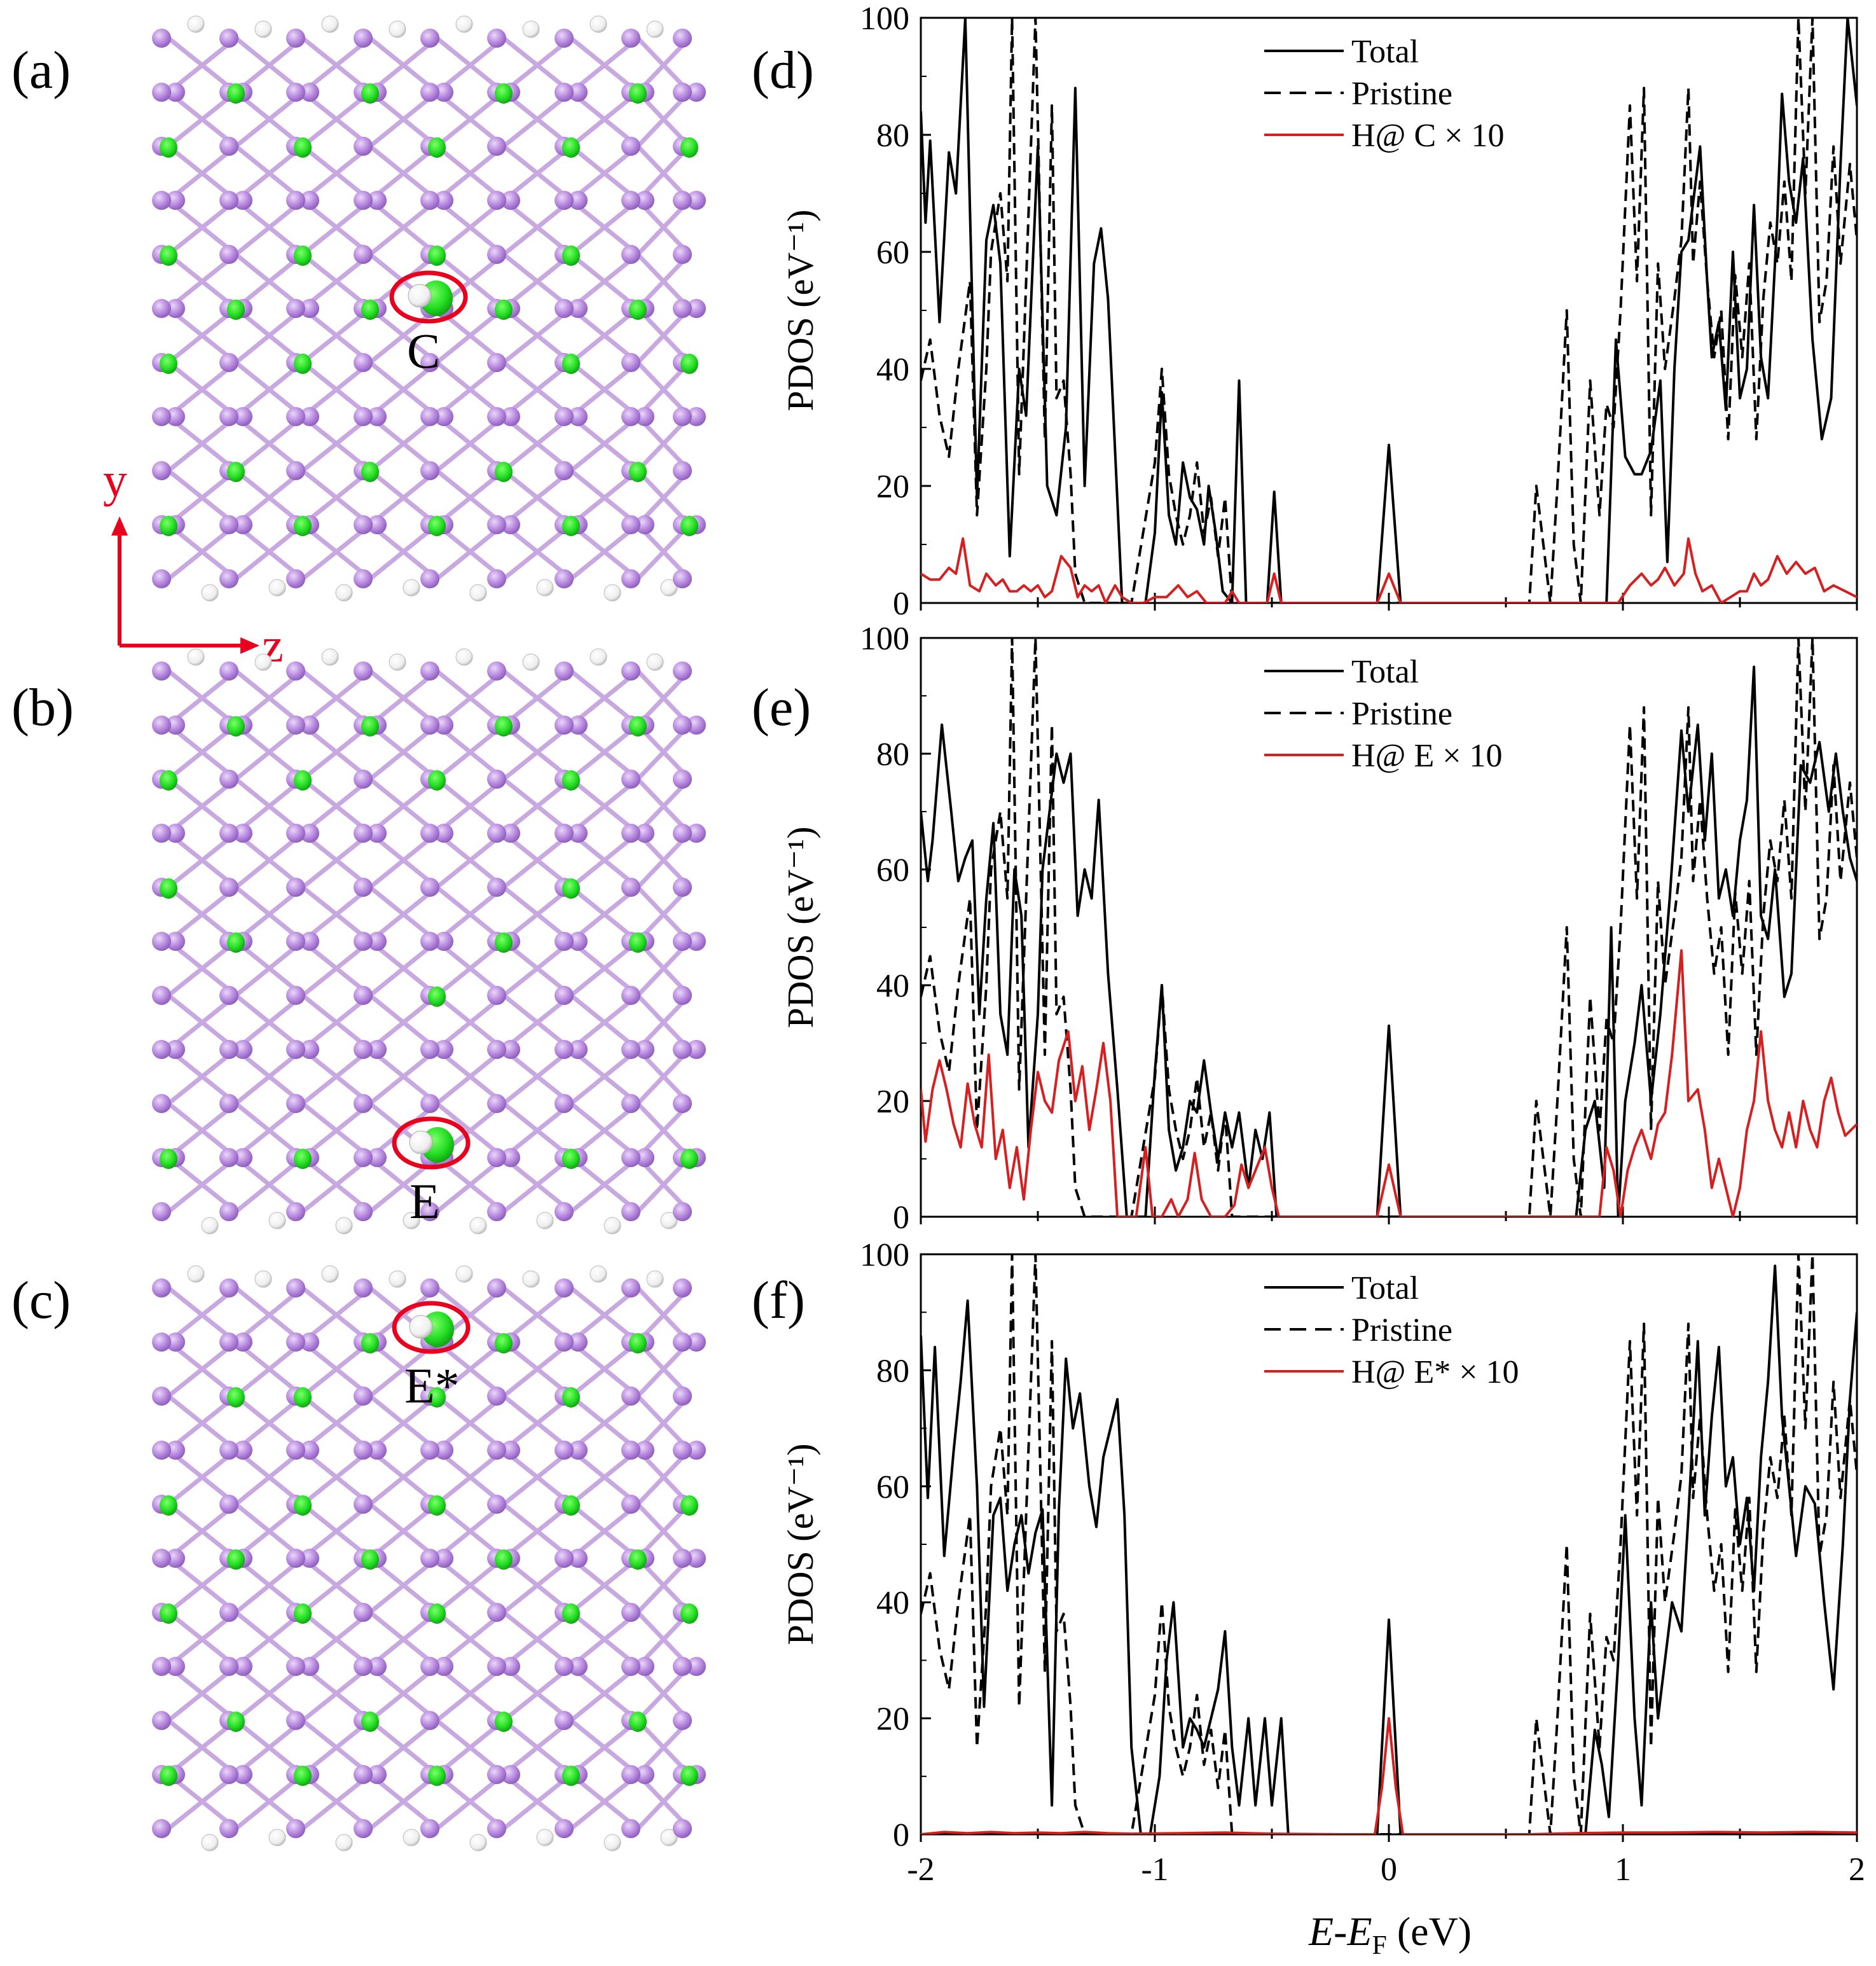  Describe the element at coordinates (778, 1300) in the screenshot. I see `panel-label-f: (f)` at that location.